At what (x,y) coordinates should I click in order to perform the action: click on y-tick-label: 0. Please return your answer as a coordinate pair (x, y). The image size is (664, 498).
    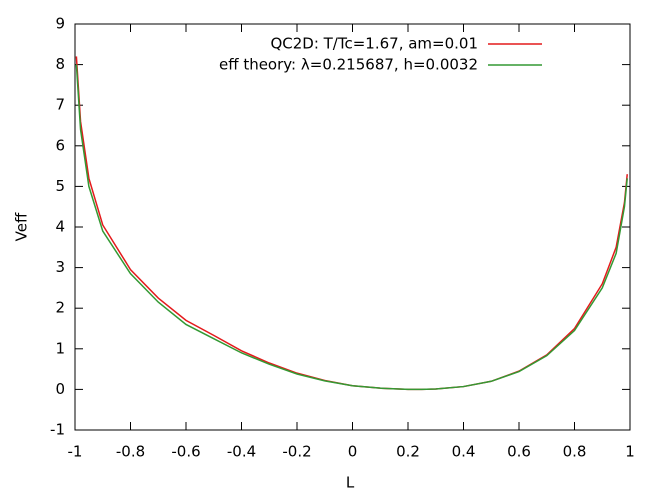
    Looking at the image, I should click on (60, 389).